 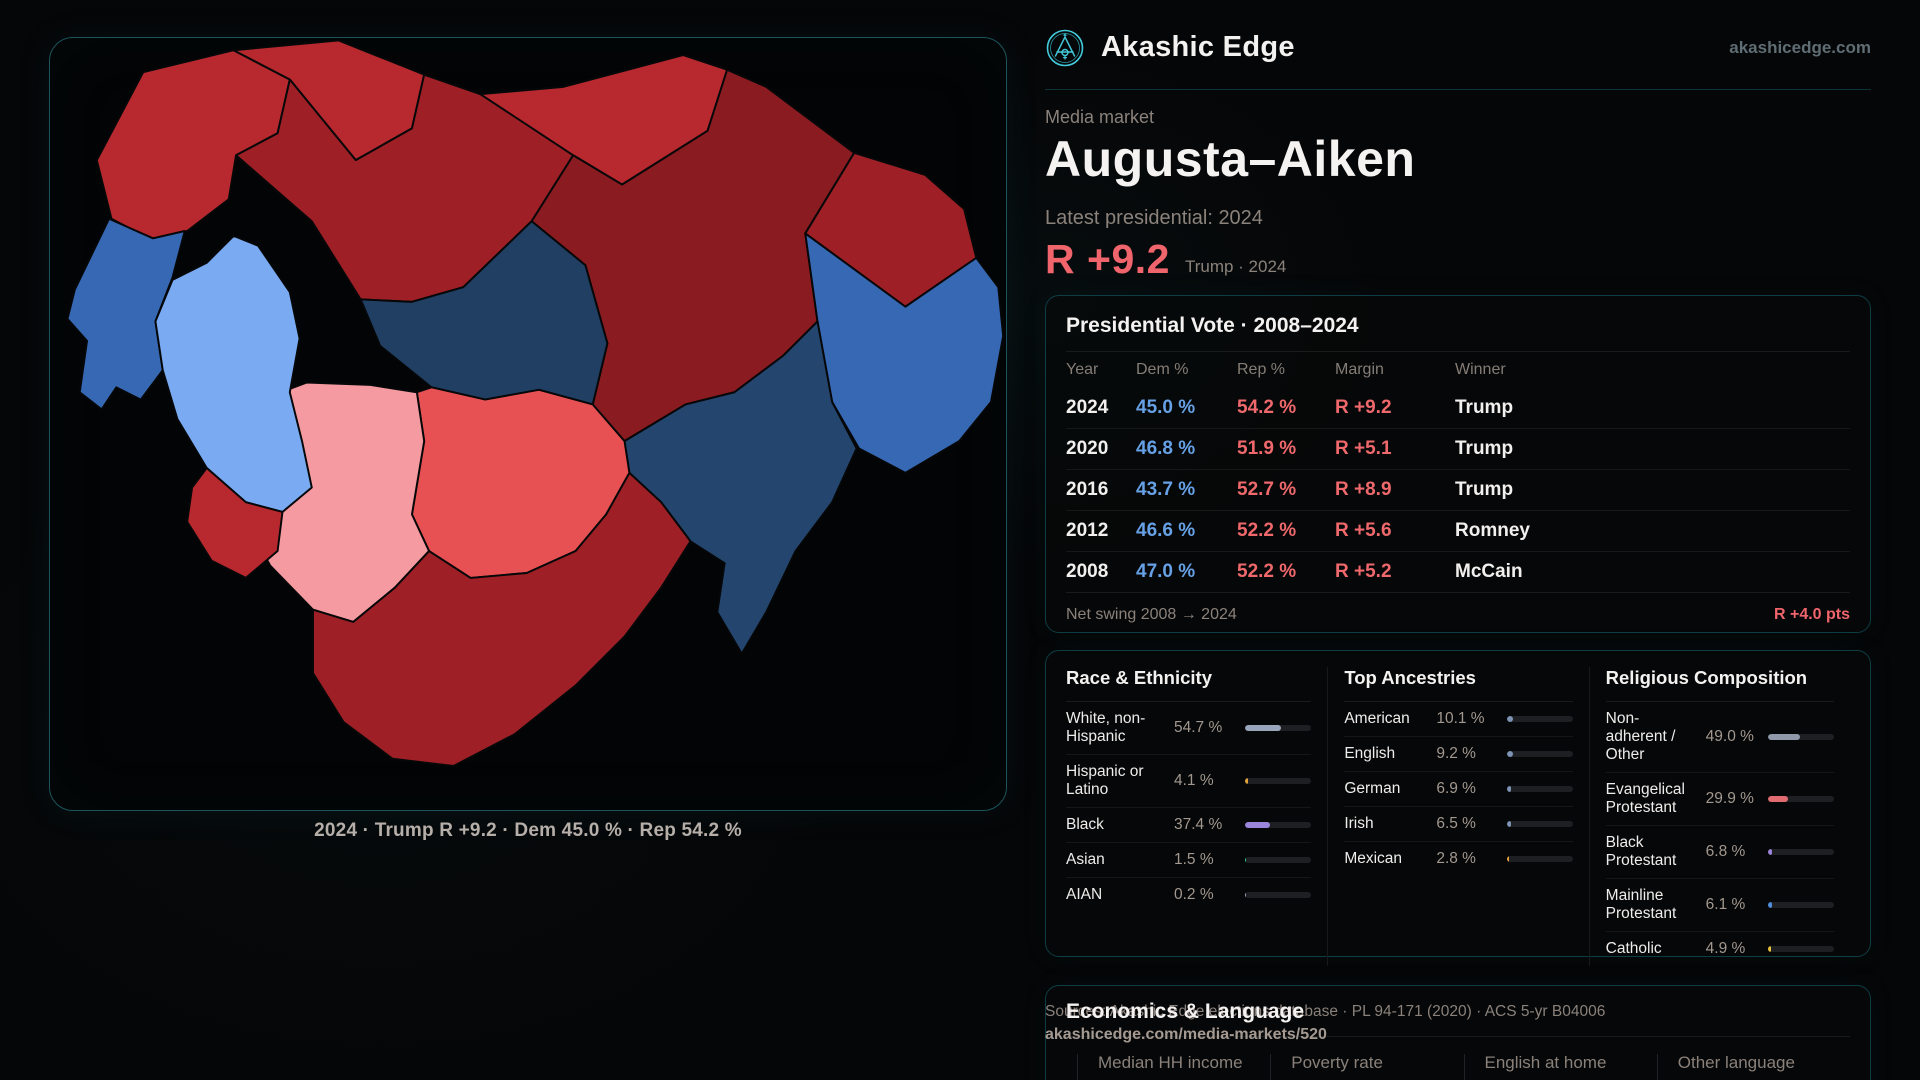 I want to click on demo-row-value: 6.9 %, so click(x=1456, y=788).